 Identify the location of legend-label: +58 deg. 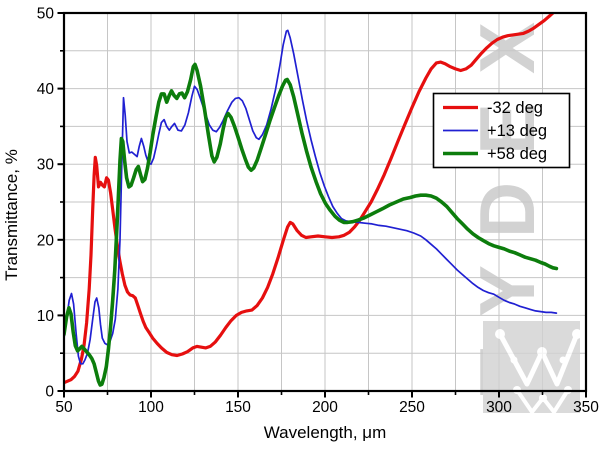
(517, 154).